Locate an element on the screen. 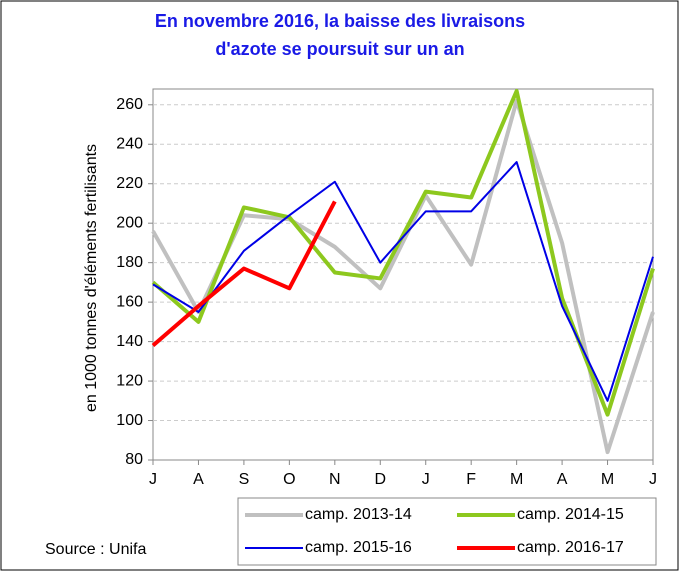 The image size is (679, 576). x-tick-label: D is located at coordinates (380, 479).